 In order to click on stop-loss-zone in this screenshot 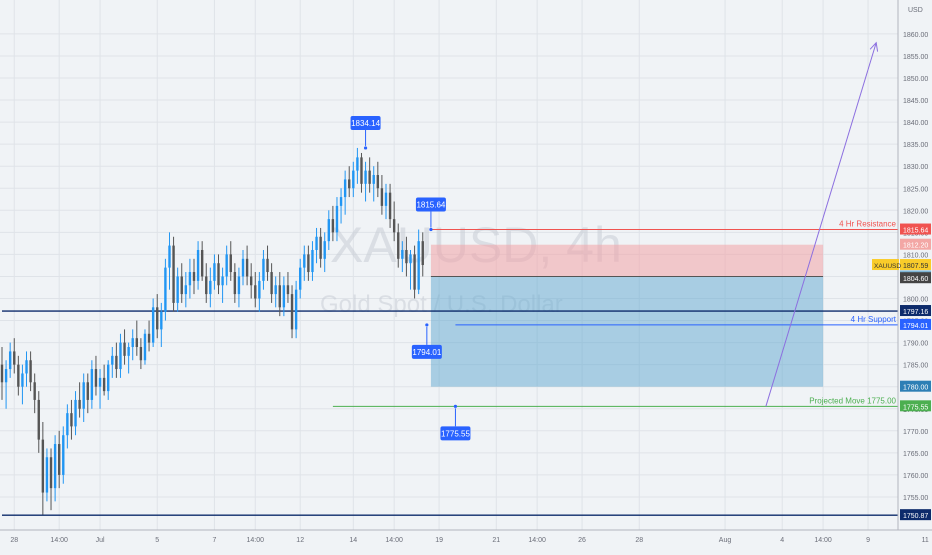, I will do `click(627, 260)`.